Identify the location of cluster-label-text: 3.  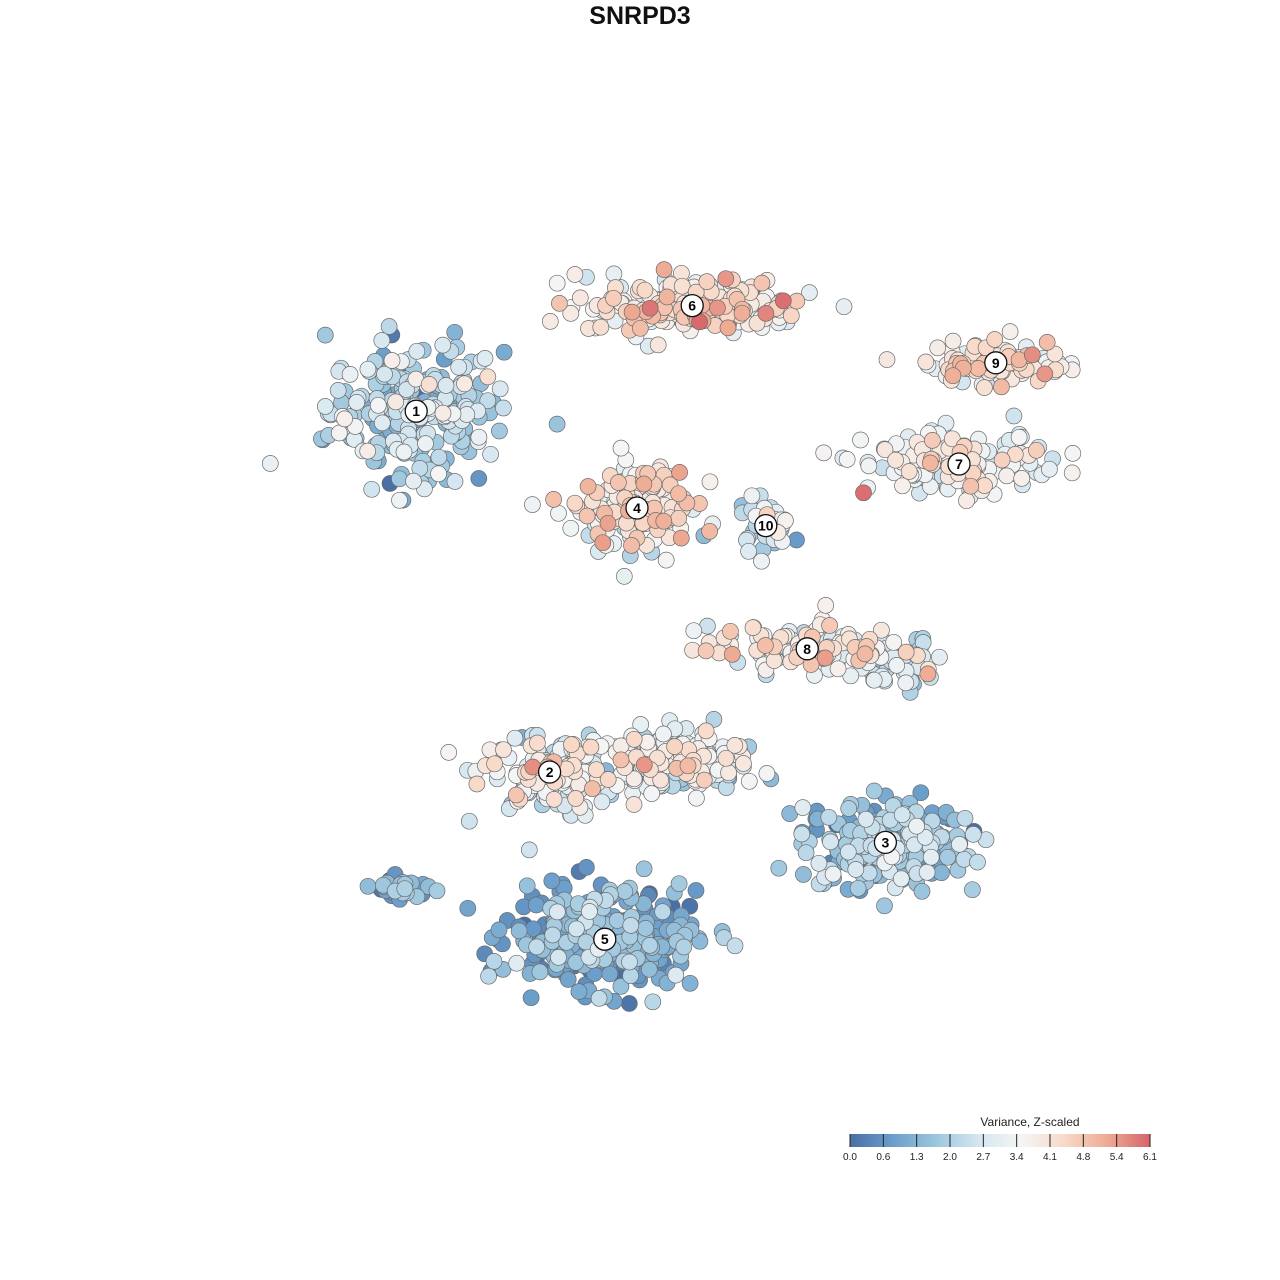
(886, 842).